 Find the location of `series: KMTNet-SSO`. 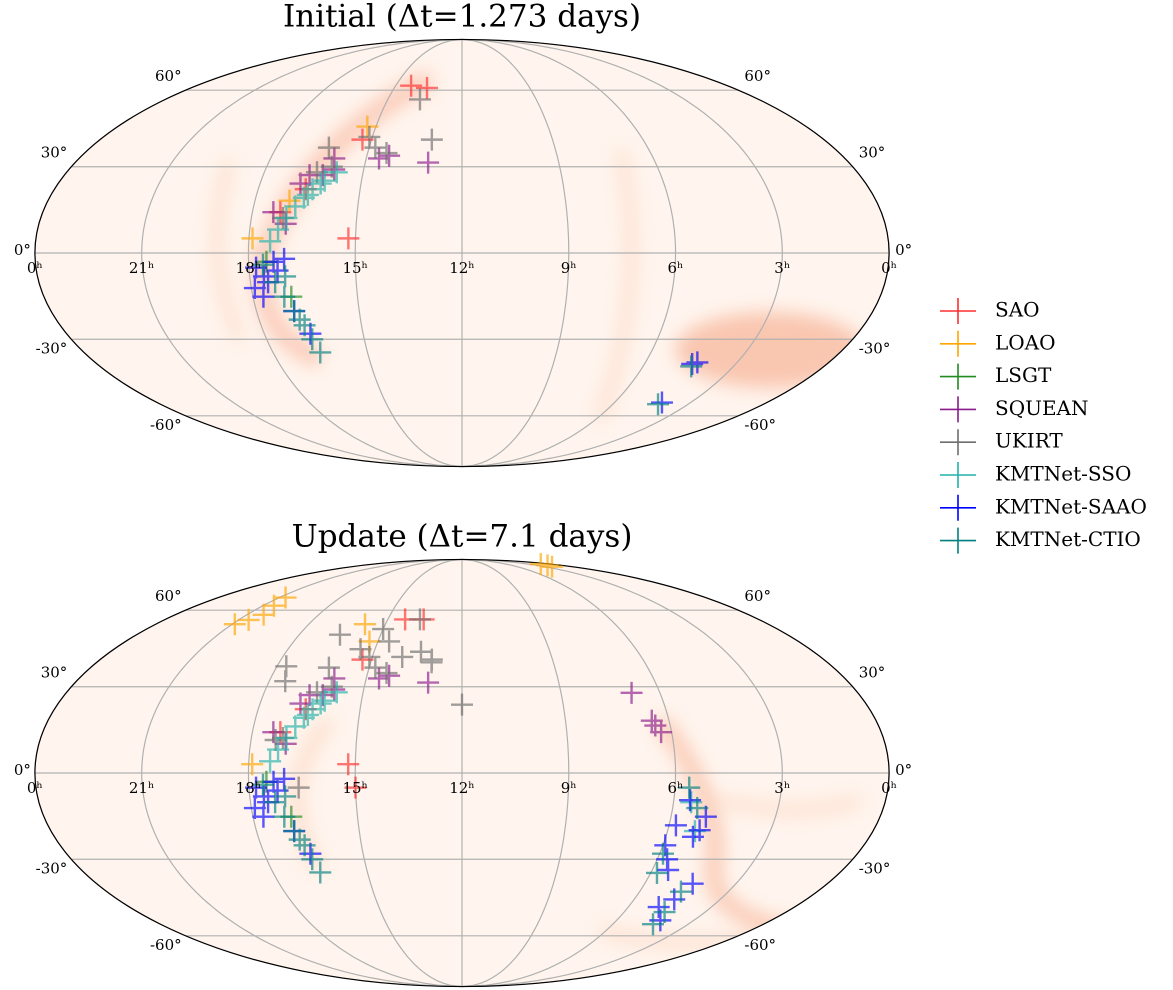

series: KMTNet-SSO is located at coordinates (303, 207).